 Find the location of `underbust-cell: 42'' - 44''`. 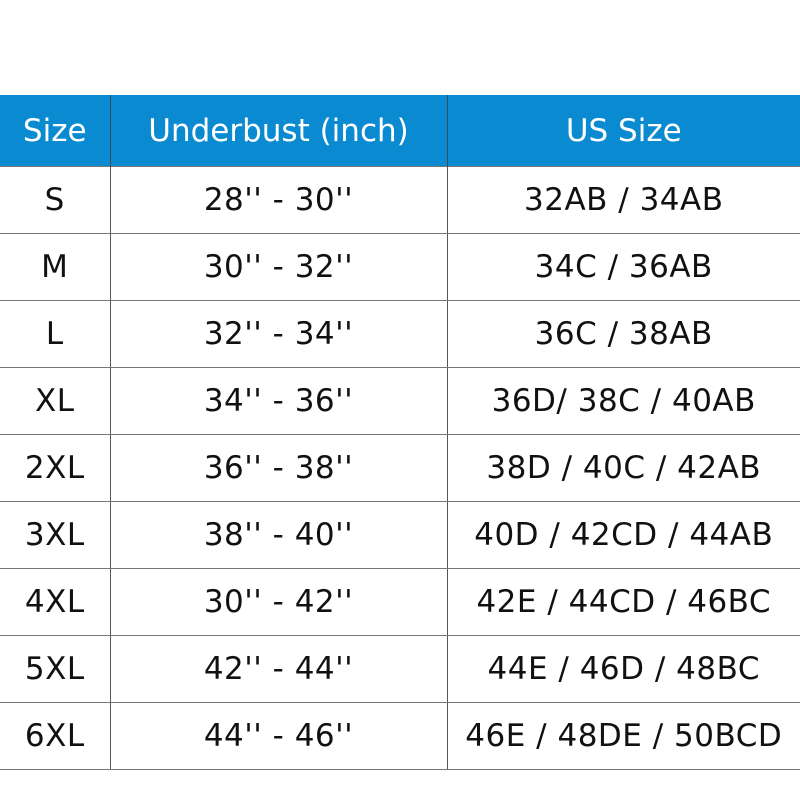

underbust-cell: 42'' - 44'' is located at coordinates (278, 669).